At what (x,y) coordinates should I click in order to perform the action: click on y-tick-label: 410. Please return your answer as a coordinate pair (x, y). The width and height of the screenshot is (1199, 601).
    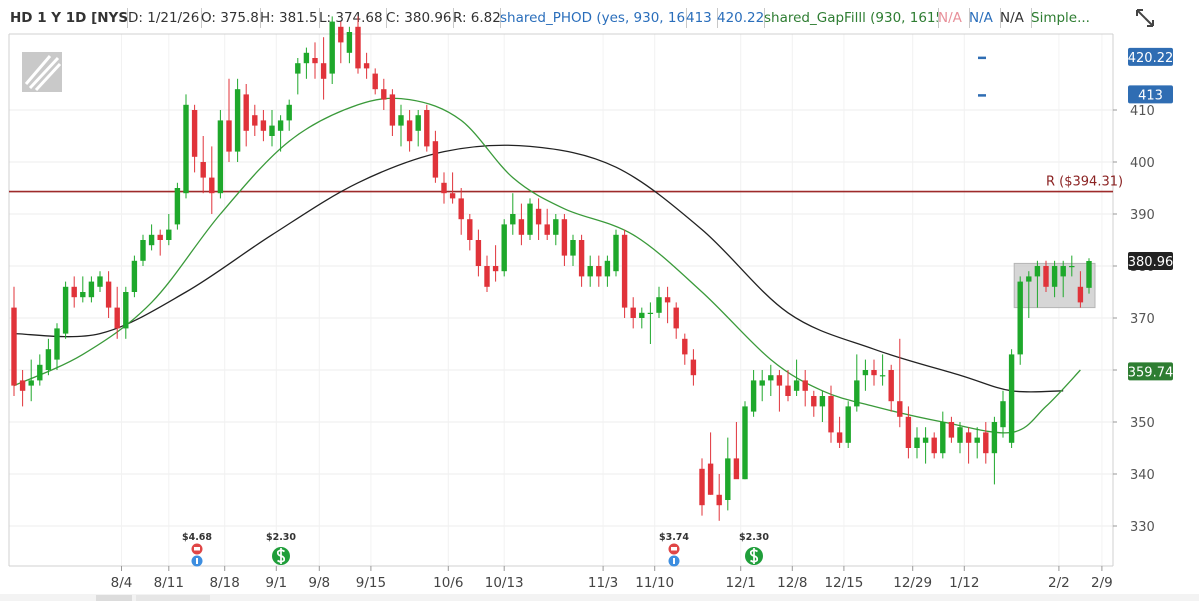
    Looking at the image, I should click on (1142, 111).